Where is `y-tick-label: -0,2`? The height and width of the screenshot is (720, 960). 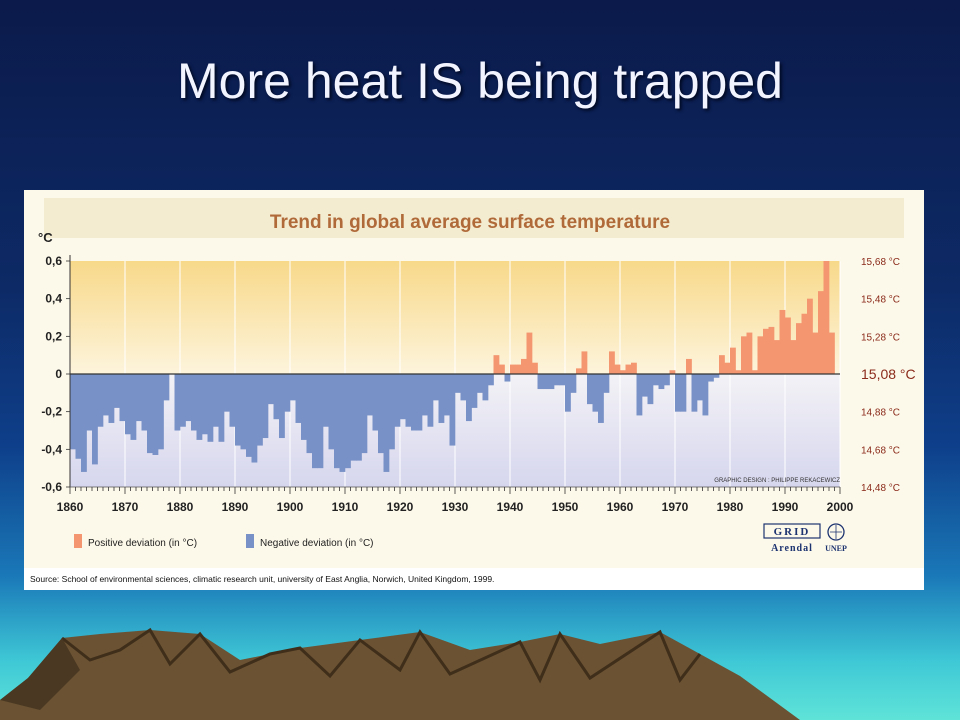
y-tick-label: -0,2 is located at coordinates (51, 412).